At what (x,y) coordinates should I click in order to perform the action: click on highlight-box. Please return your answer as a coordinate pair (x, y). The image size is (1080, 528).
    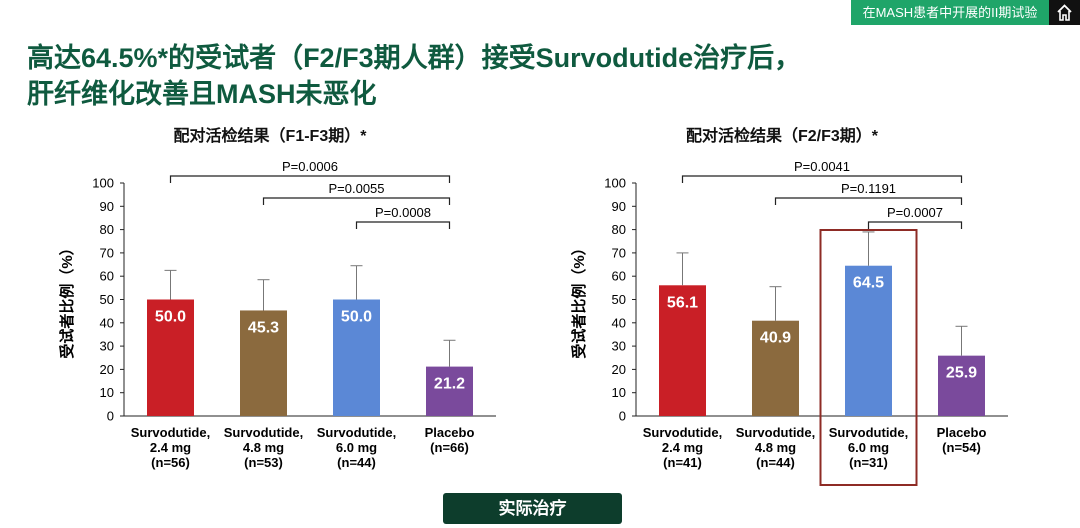
    Looking at the image, I should click on (868, 357).